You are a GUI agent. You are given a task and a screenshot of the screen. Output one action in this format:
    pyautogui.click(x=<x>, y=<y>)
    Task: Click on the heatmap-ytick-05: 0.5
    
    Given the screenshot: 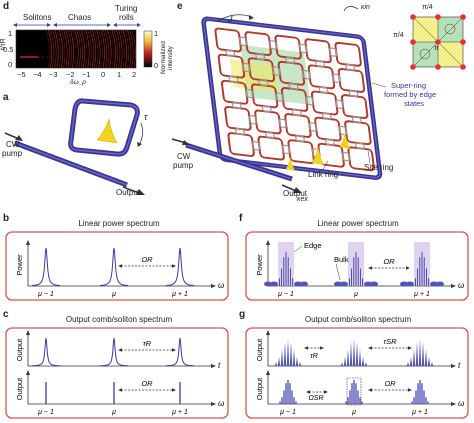 What is the action you would take?
    pyautogui.click(x=8, y=49)
    